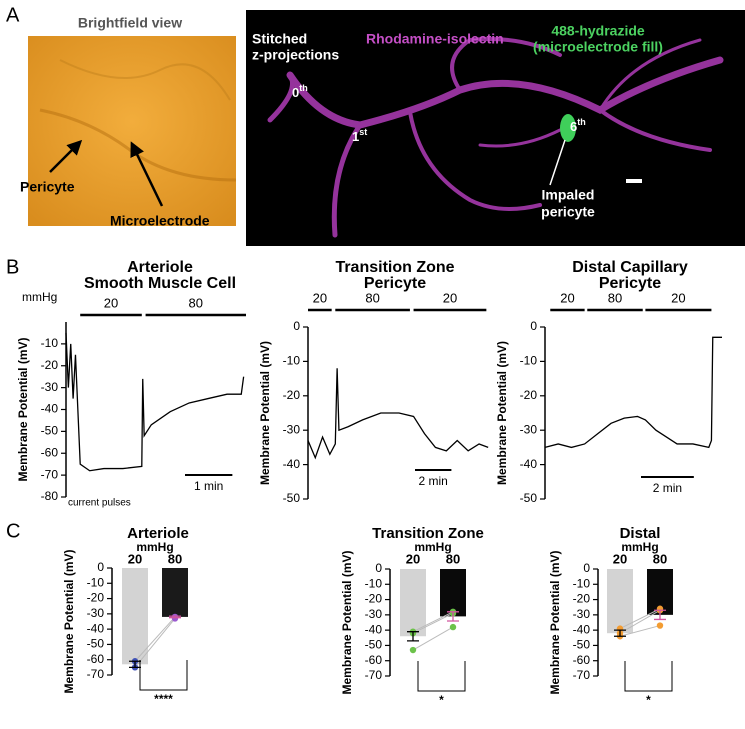 The width and height of the screenshot is (745, 729). I want to click on pressure-unit: mmHg, so click(39, 297).